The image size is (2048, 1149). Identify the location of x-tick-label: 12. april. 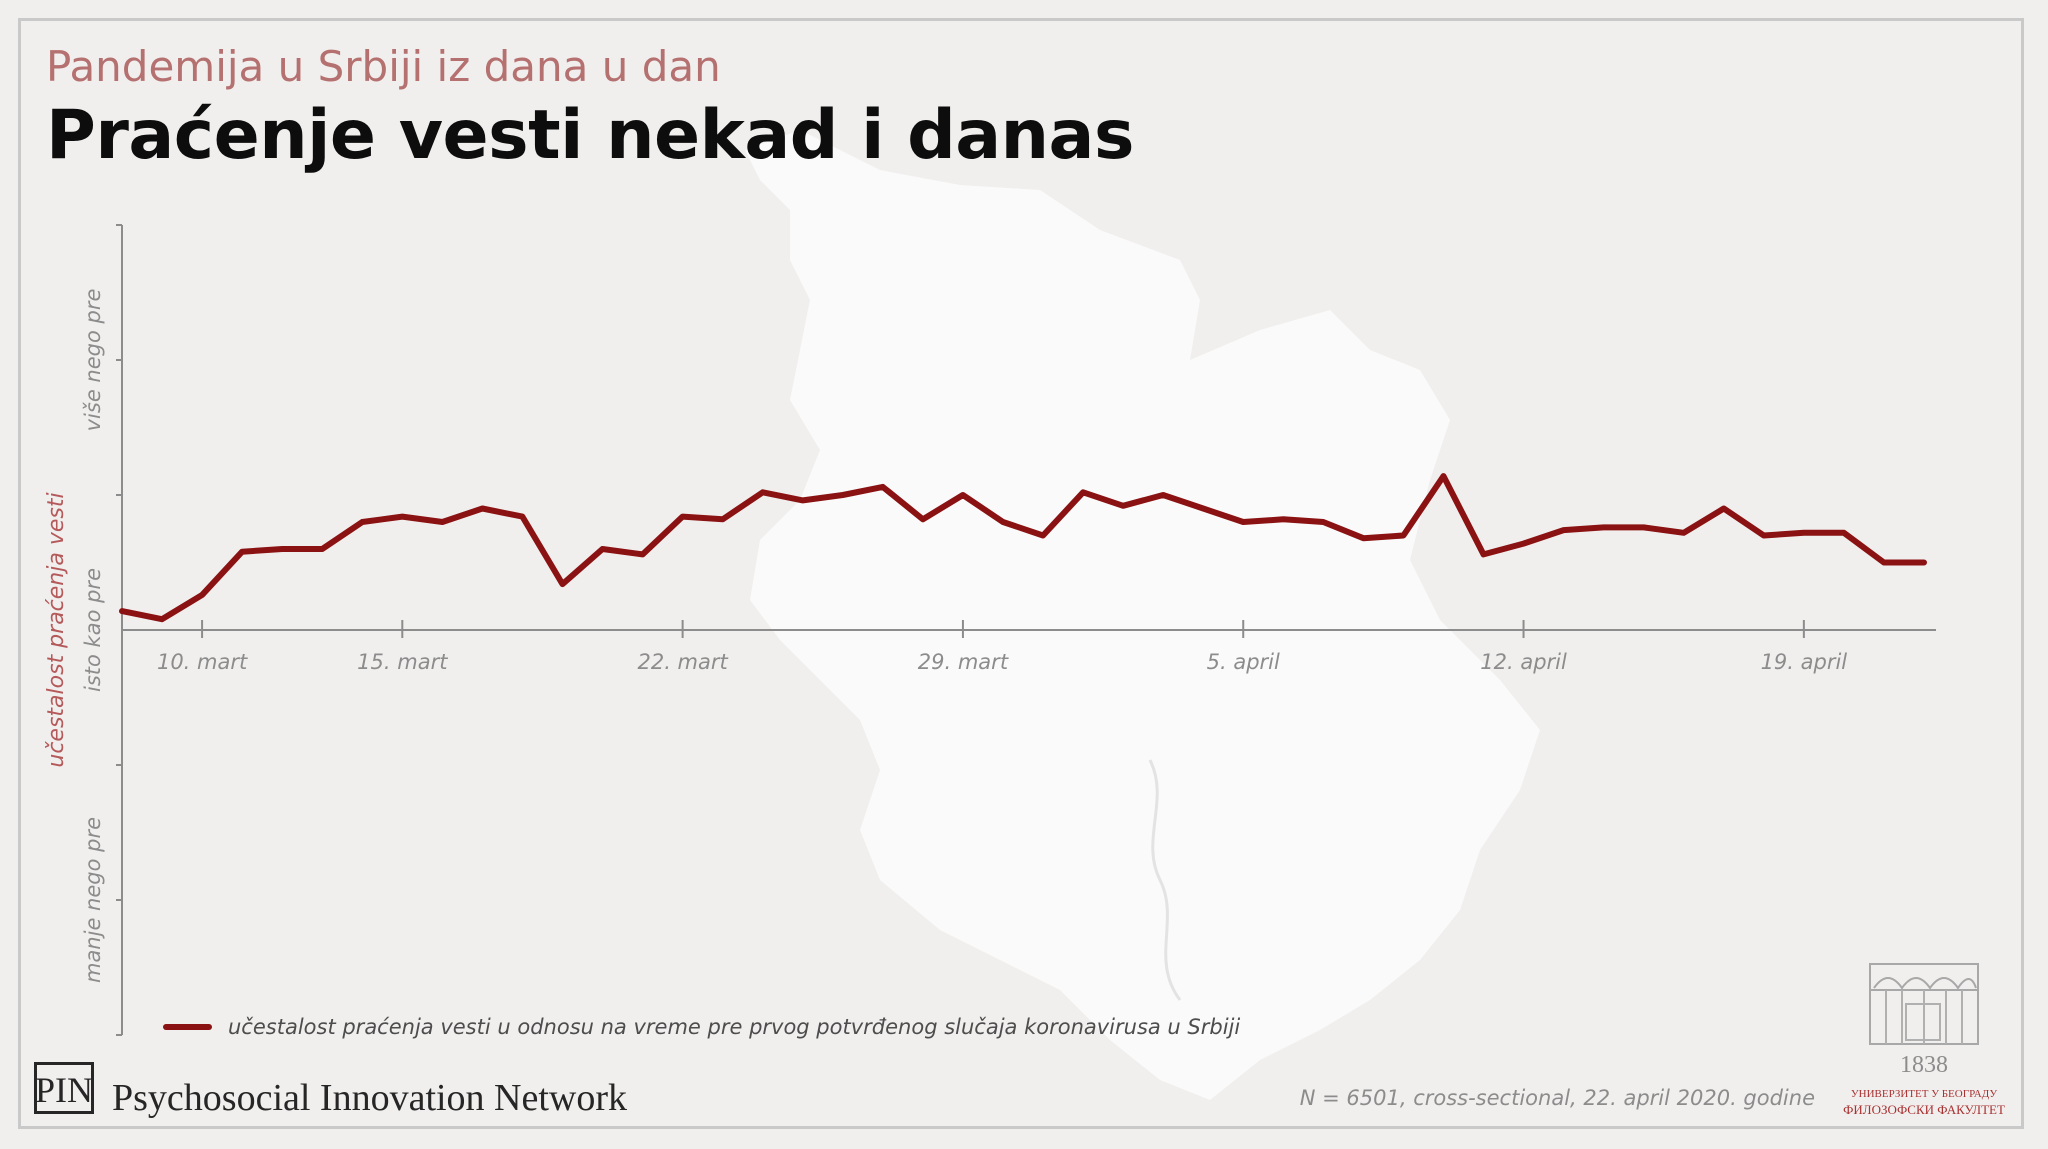
(1523, 662).